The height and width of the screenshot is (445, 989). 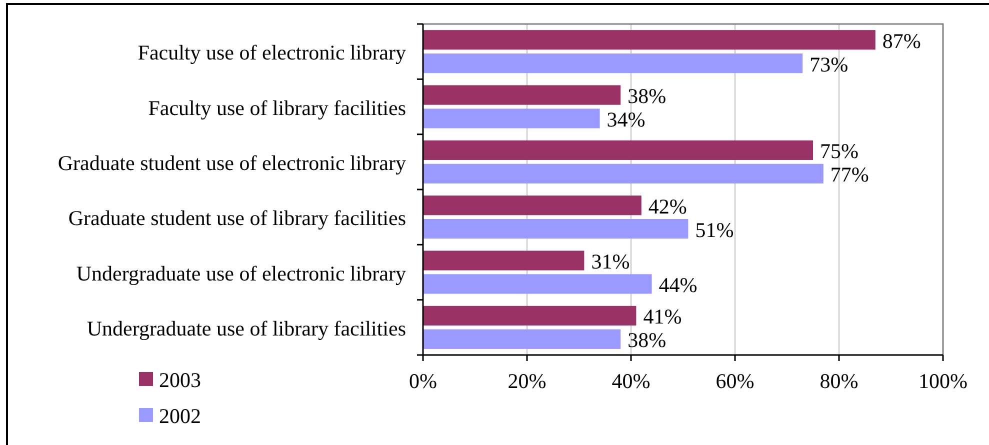 I want to click on x-tick-label: 60%, so click(x=735, y=381).